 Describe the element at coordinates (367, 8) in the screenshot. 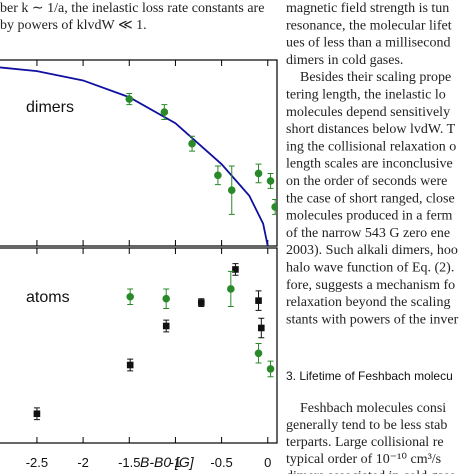

I see `body-line: magnetic field strength is tun` at that location.